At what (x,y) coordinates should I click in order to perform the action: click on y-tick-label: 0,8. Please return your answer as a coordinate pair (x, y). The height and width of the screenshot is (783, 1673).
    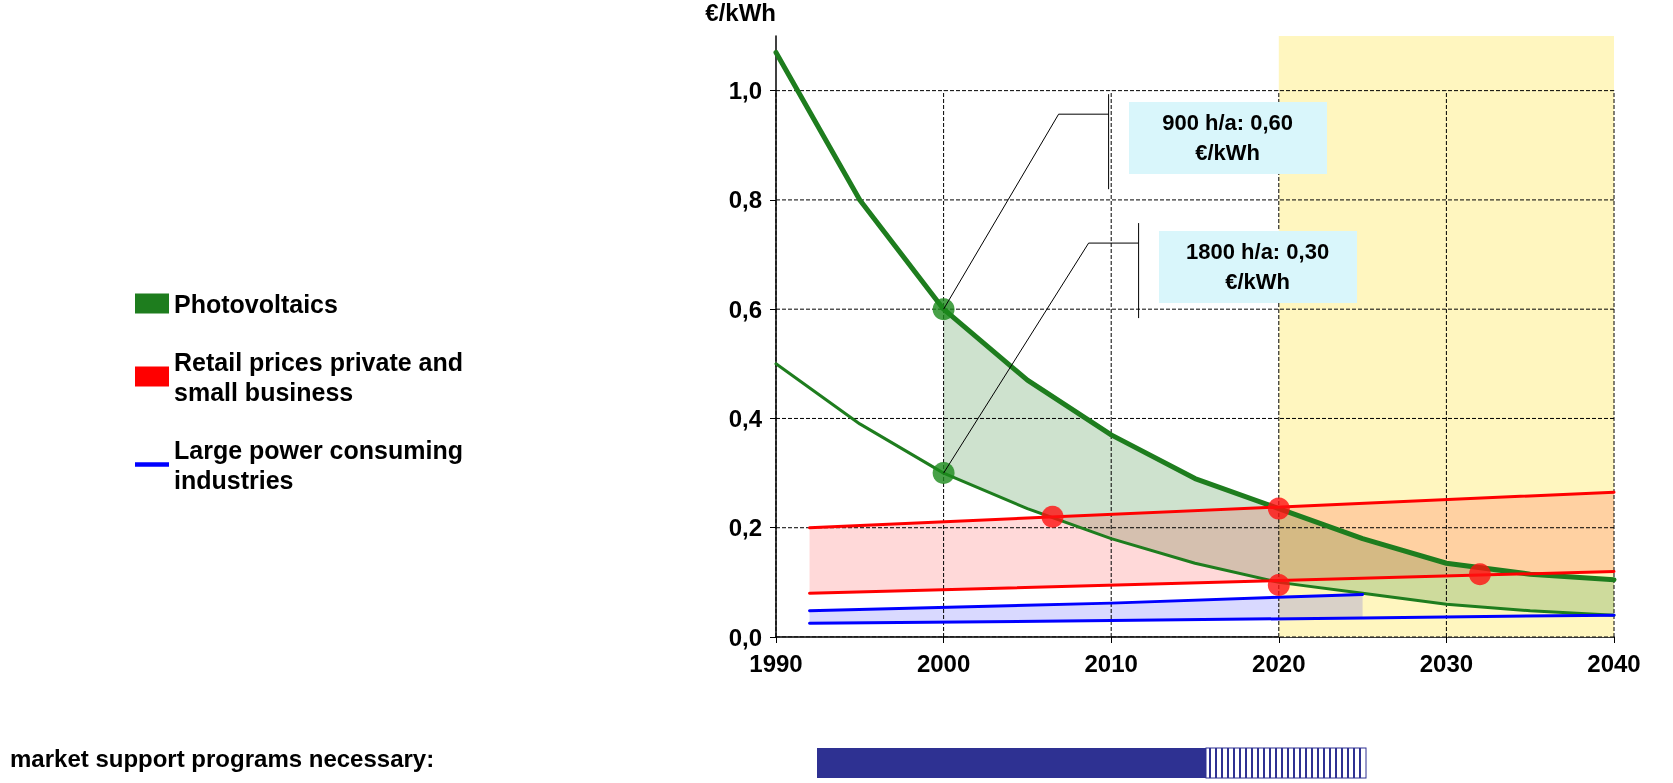
    Looking at the image, I should click on (745, 200).